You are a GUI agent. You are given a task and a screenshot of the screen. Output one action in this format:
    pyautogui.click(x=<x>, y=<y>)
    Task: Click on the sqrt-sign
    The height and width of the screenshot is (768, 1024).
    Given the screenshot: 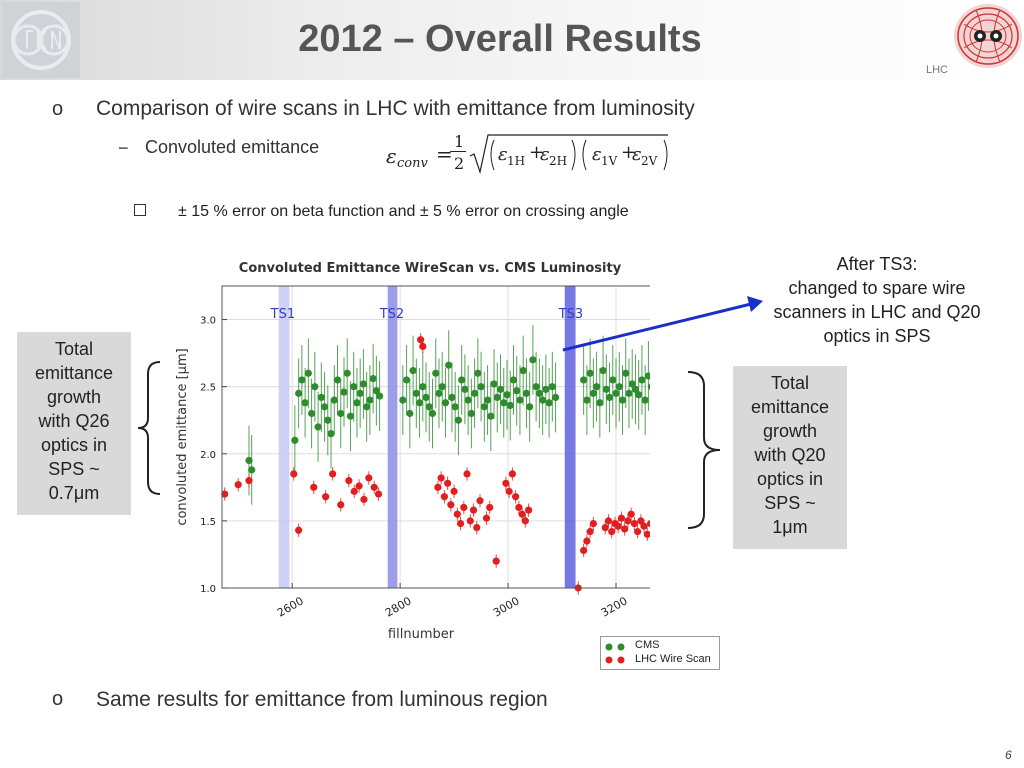 What is the action you would take?
    pyautogui.click(x=568, y=154)
    